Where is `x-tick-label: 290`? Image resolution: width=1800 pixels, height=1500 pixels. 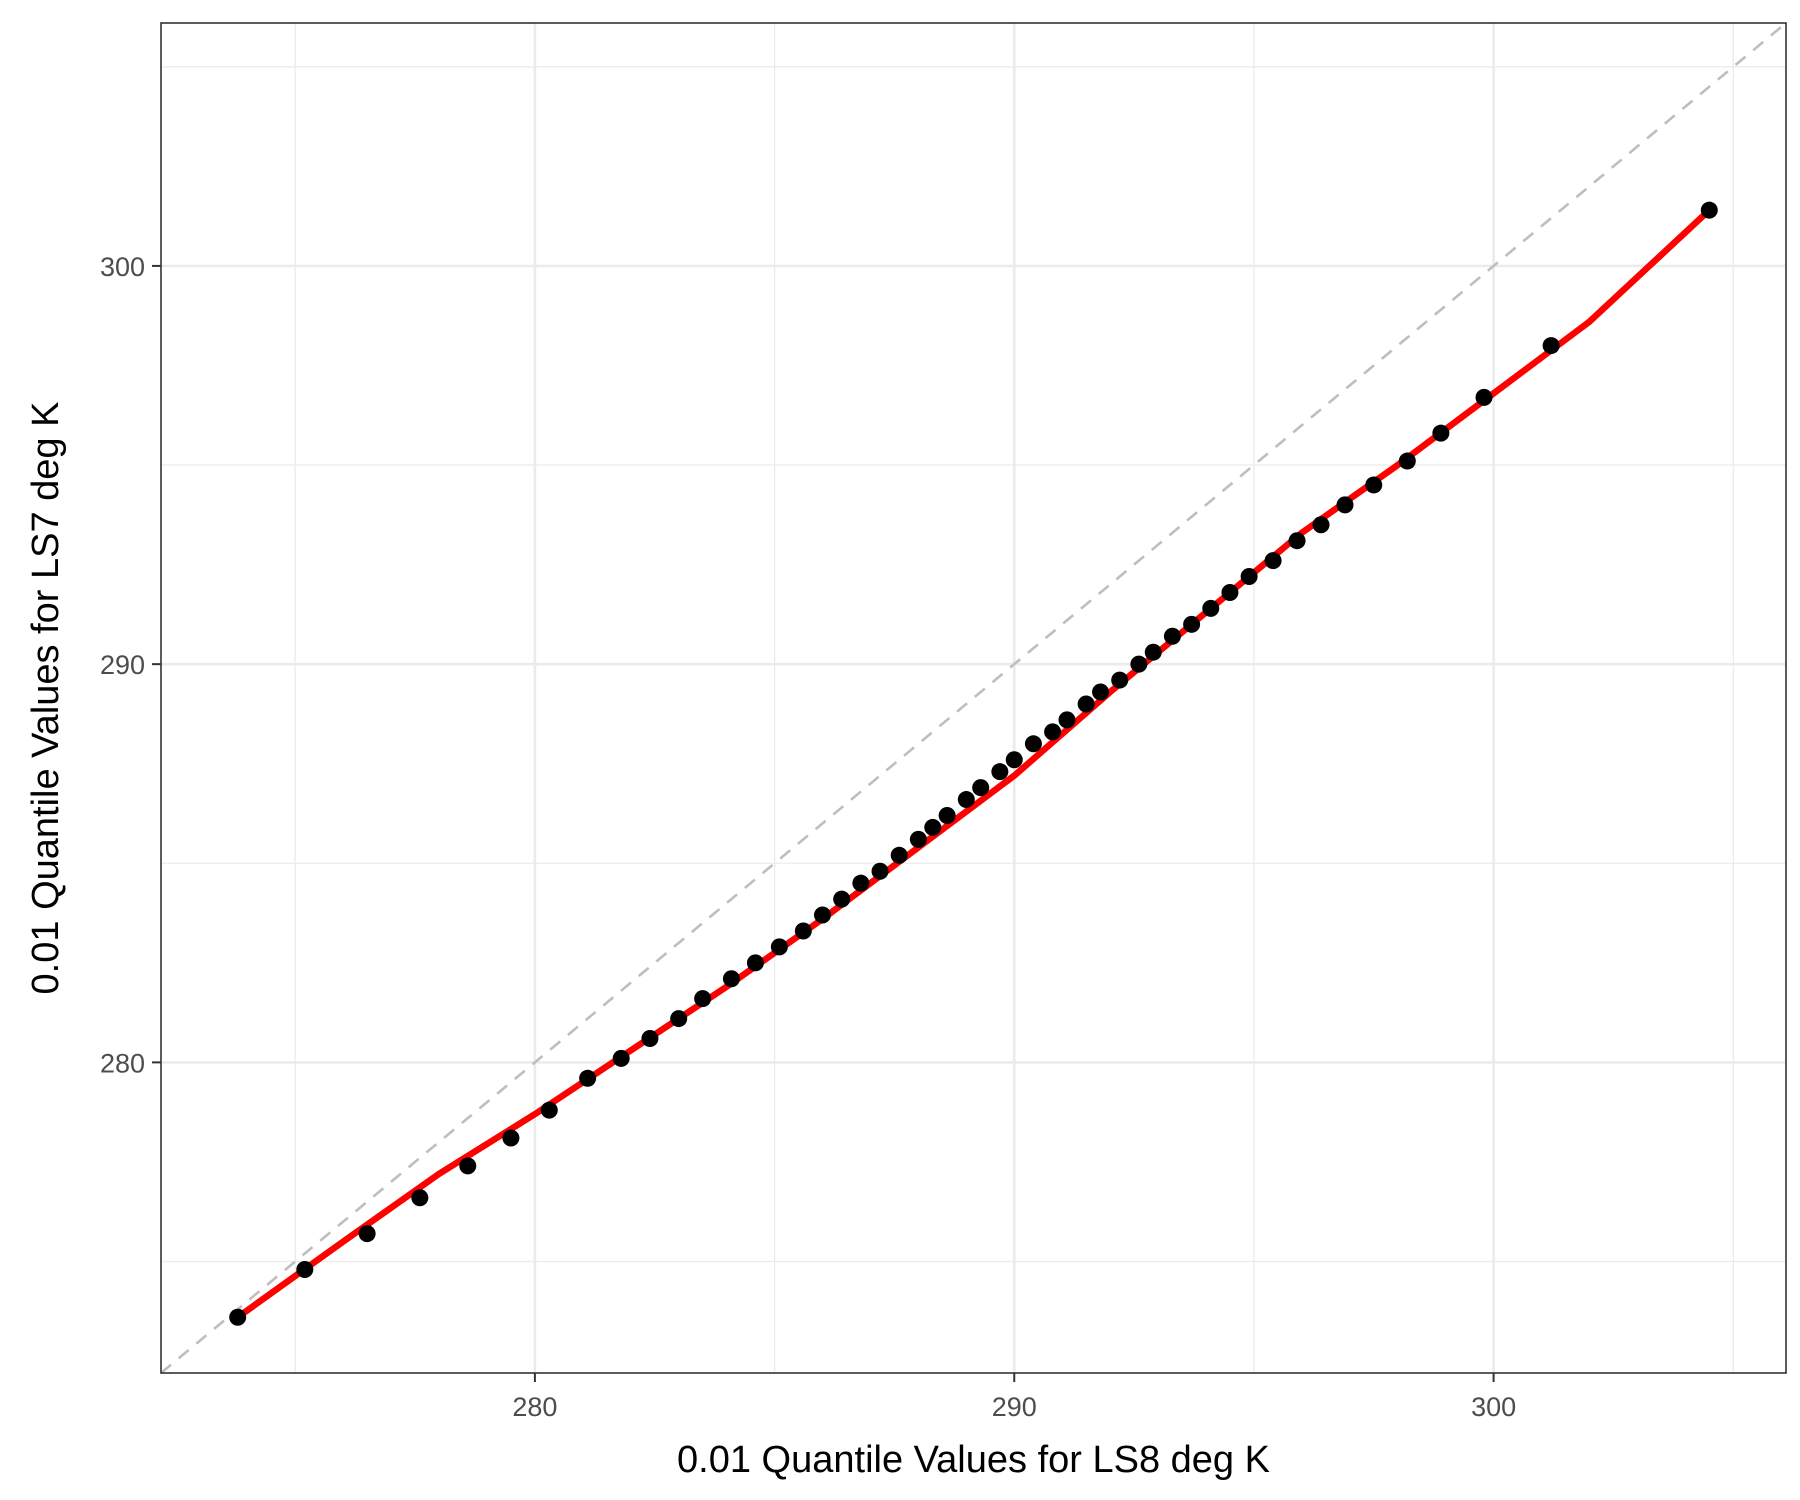
x-tick-label: 290 is located at coordinates (1014, 1407).